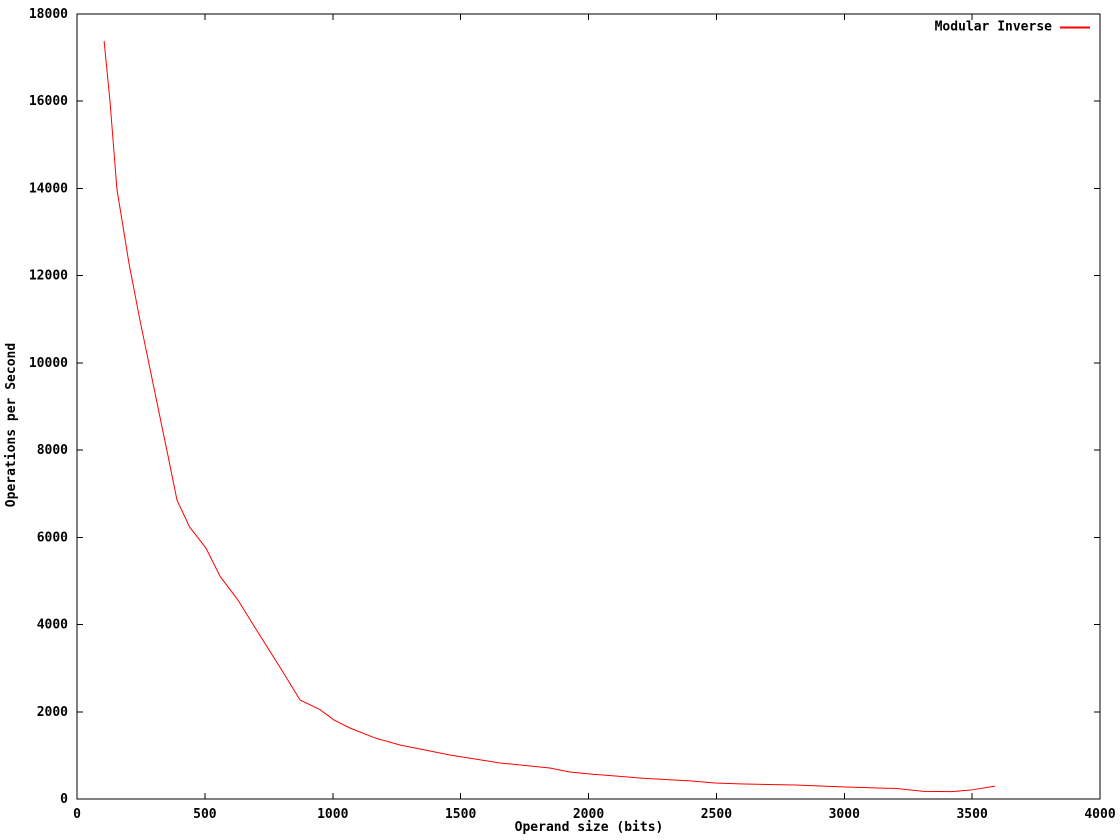 Image resolution: width=1120 pixels, height=840 pixels. Describe the element at coordinates (993, 27) in the screenshot. I see `legend-label: Modular Inverse` at that location.